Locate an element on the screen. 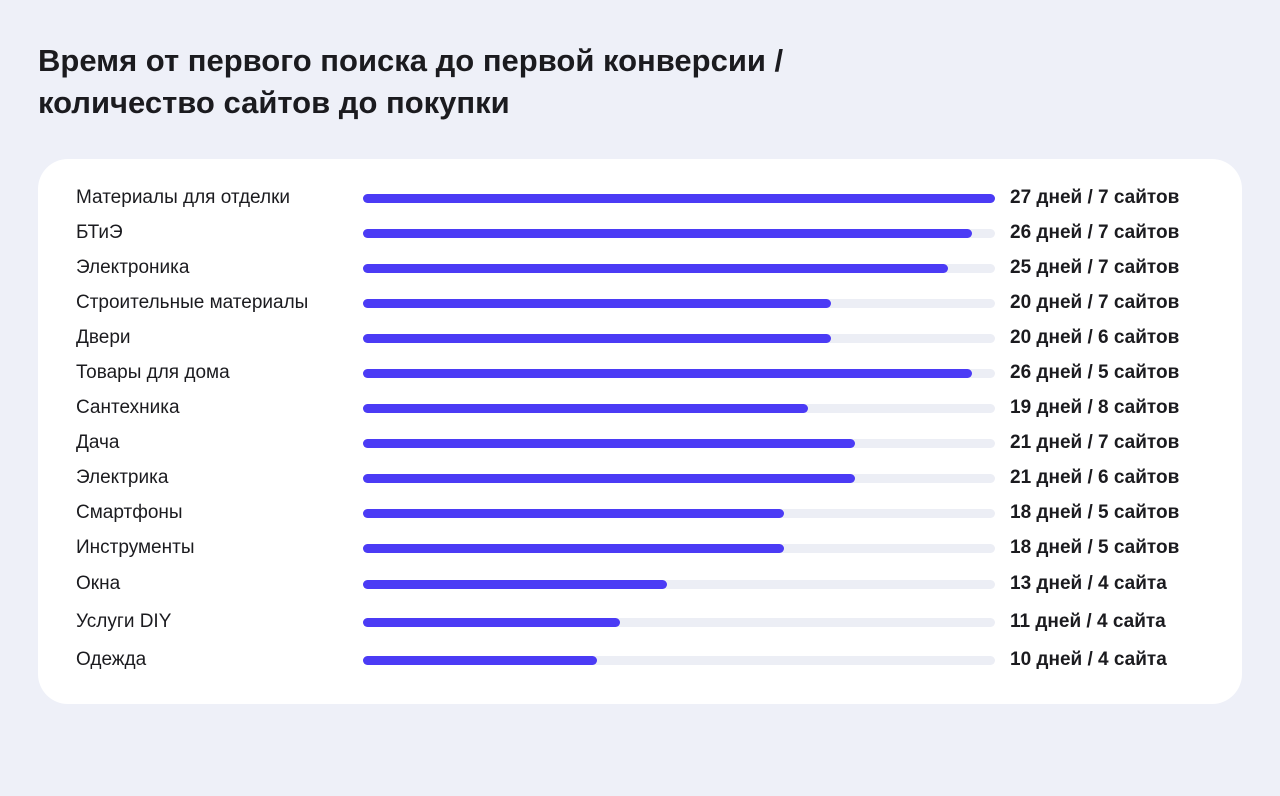 This screenshot has height=796, width=1280. chart-title-line-2: количество сайтов до покупки is located at coordinates (274, 102).